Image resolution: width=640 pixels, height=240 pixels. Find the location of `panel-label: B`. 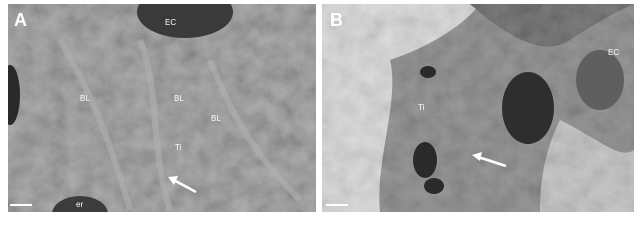

panel-label: B is located at coordinates (336, 20).